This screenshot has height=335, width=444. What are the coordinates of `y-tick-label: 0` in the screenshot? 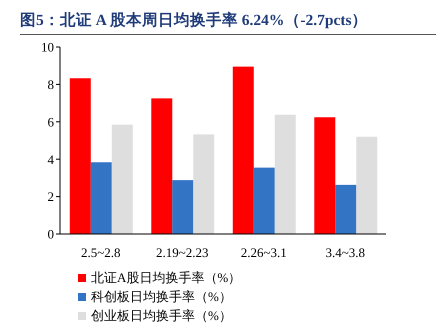 It's located at (51, 234).